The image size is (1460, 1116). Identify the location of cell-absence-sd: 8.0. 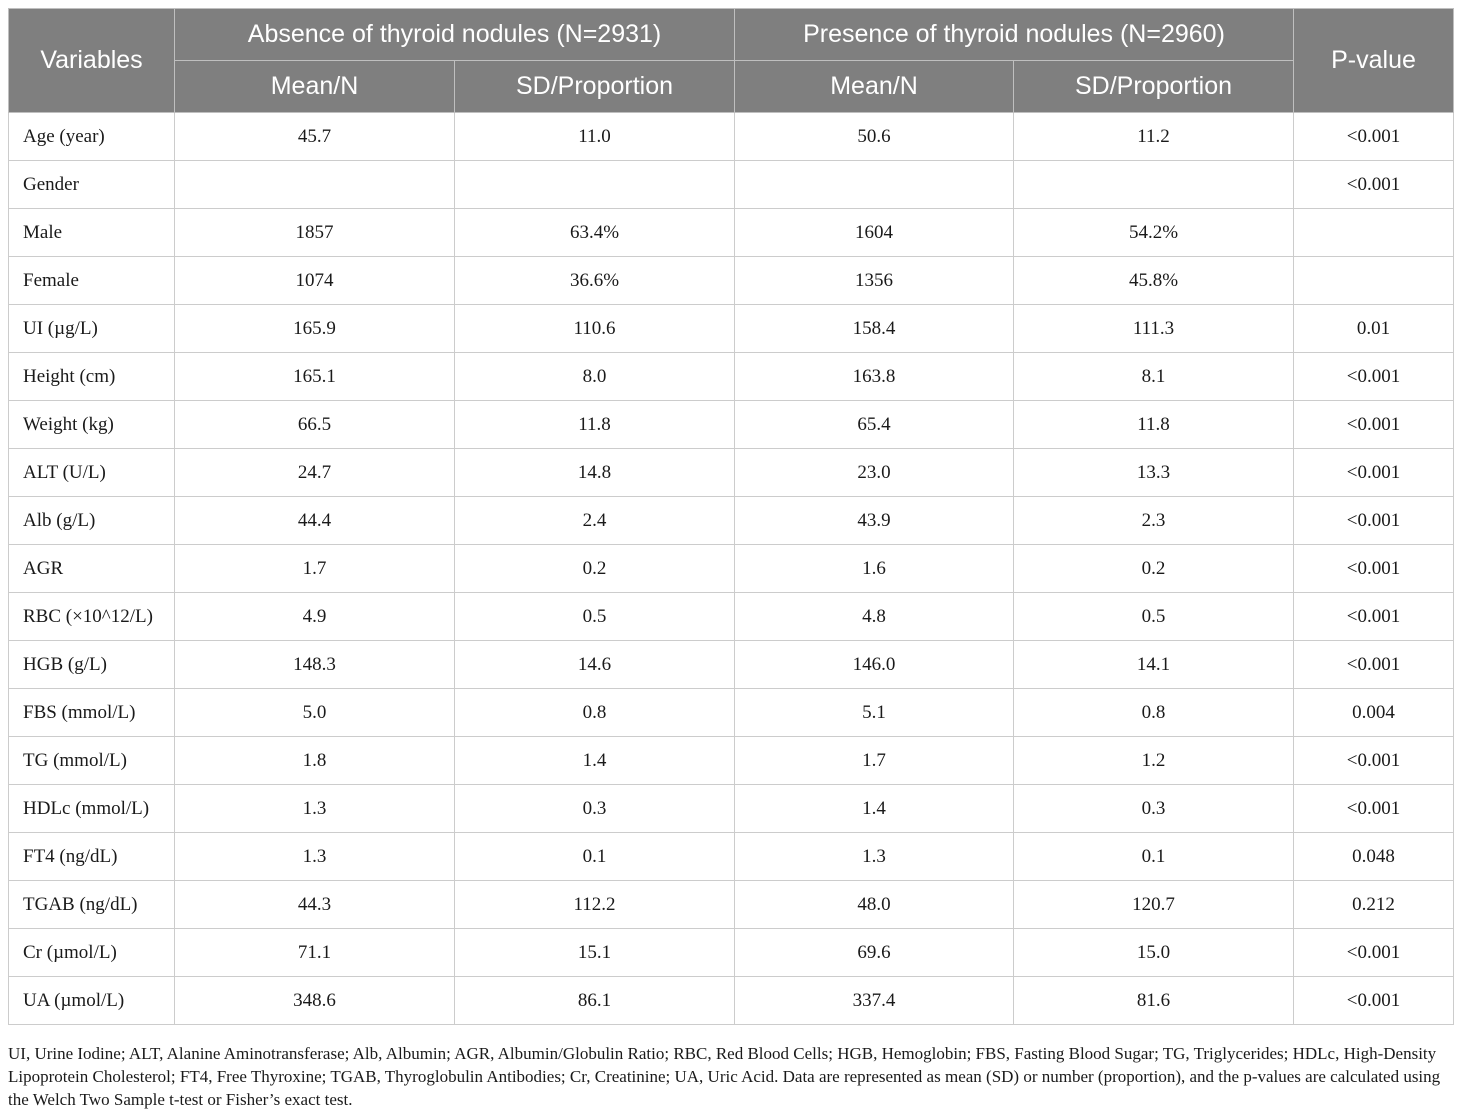
(594, 376).